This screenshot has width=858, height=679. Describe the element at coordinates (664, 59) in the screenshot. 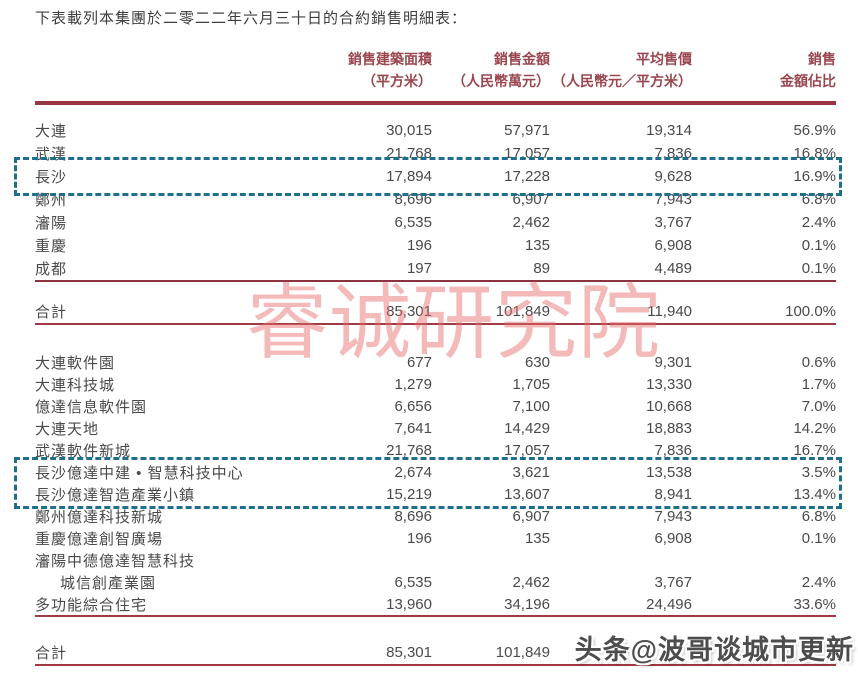

I see `header-price-line1: 平均售價` at that location.